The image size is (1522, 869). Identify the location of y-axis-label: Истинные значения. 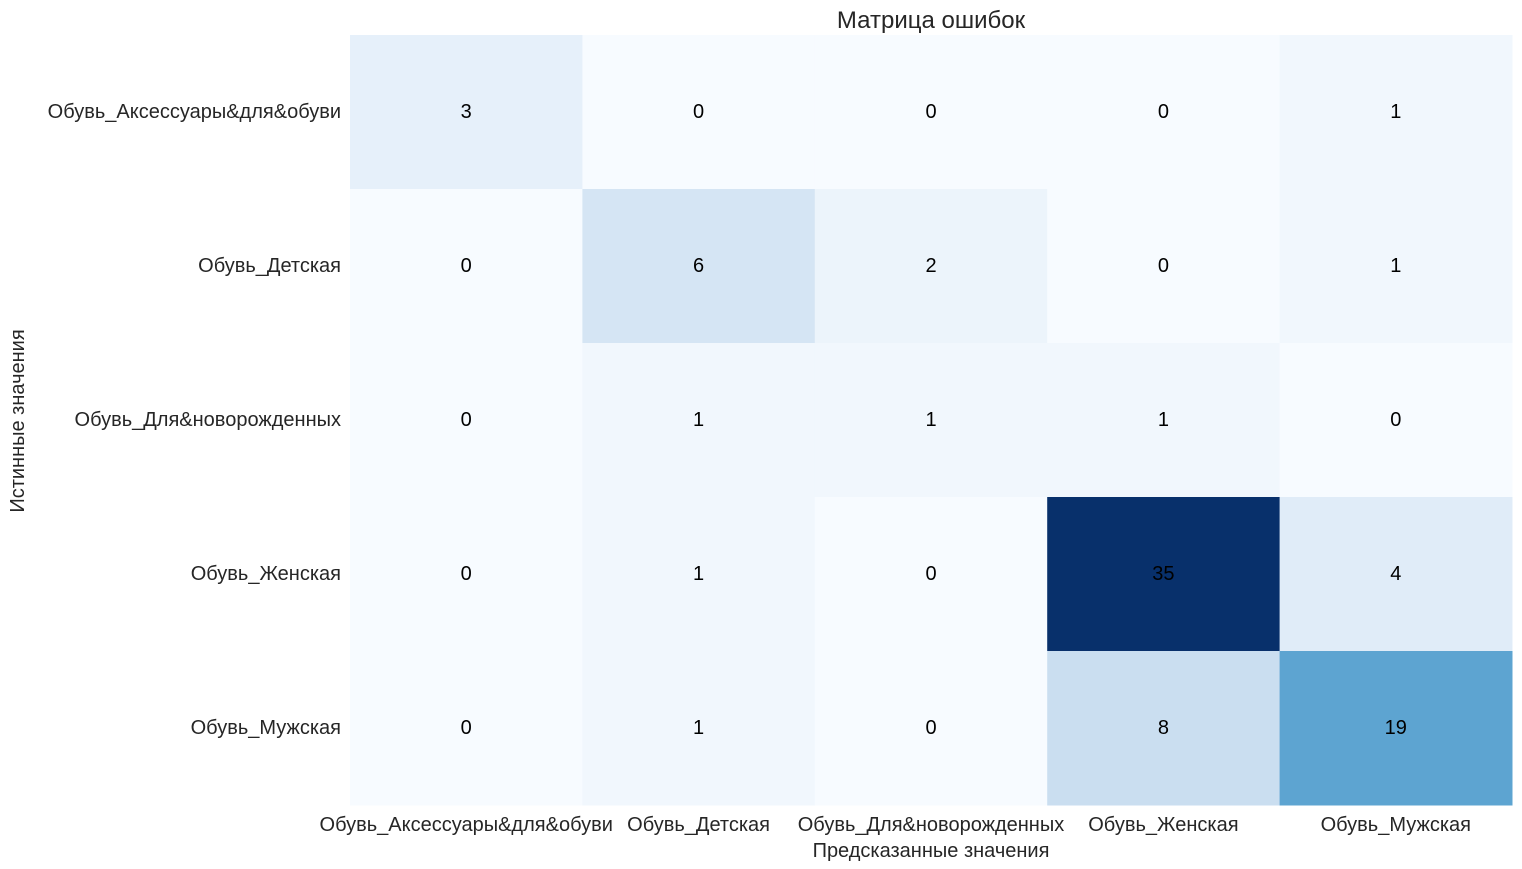
(18, 420).